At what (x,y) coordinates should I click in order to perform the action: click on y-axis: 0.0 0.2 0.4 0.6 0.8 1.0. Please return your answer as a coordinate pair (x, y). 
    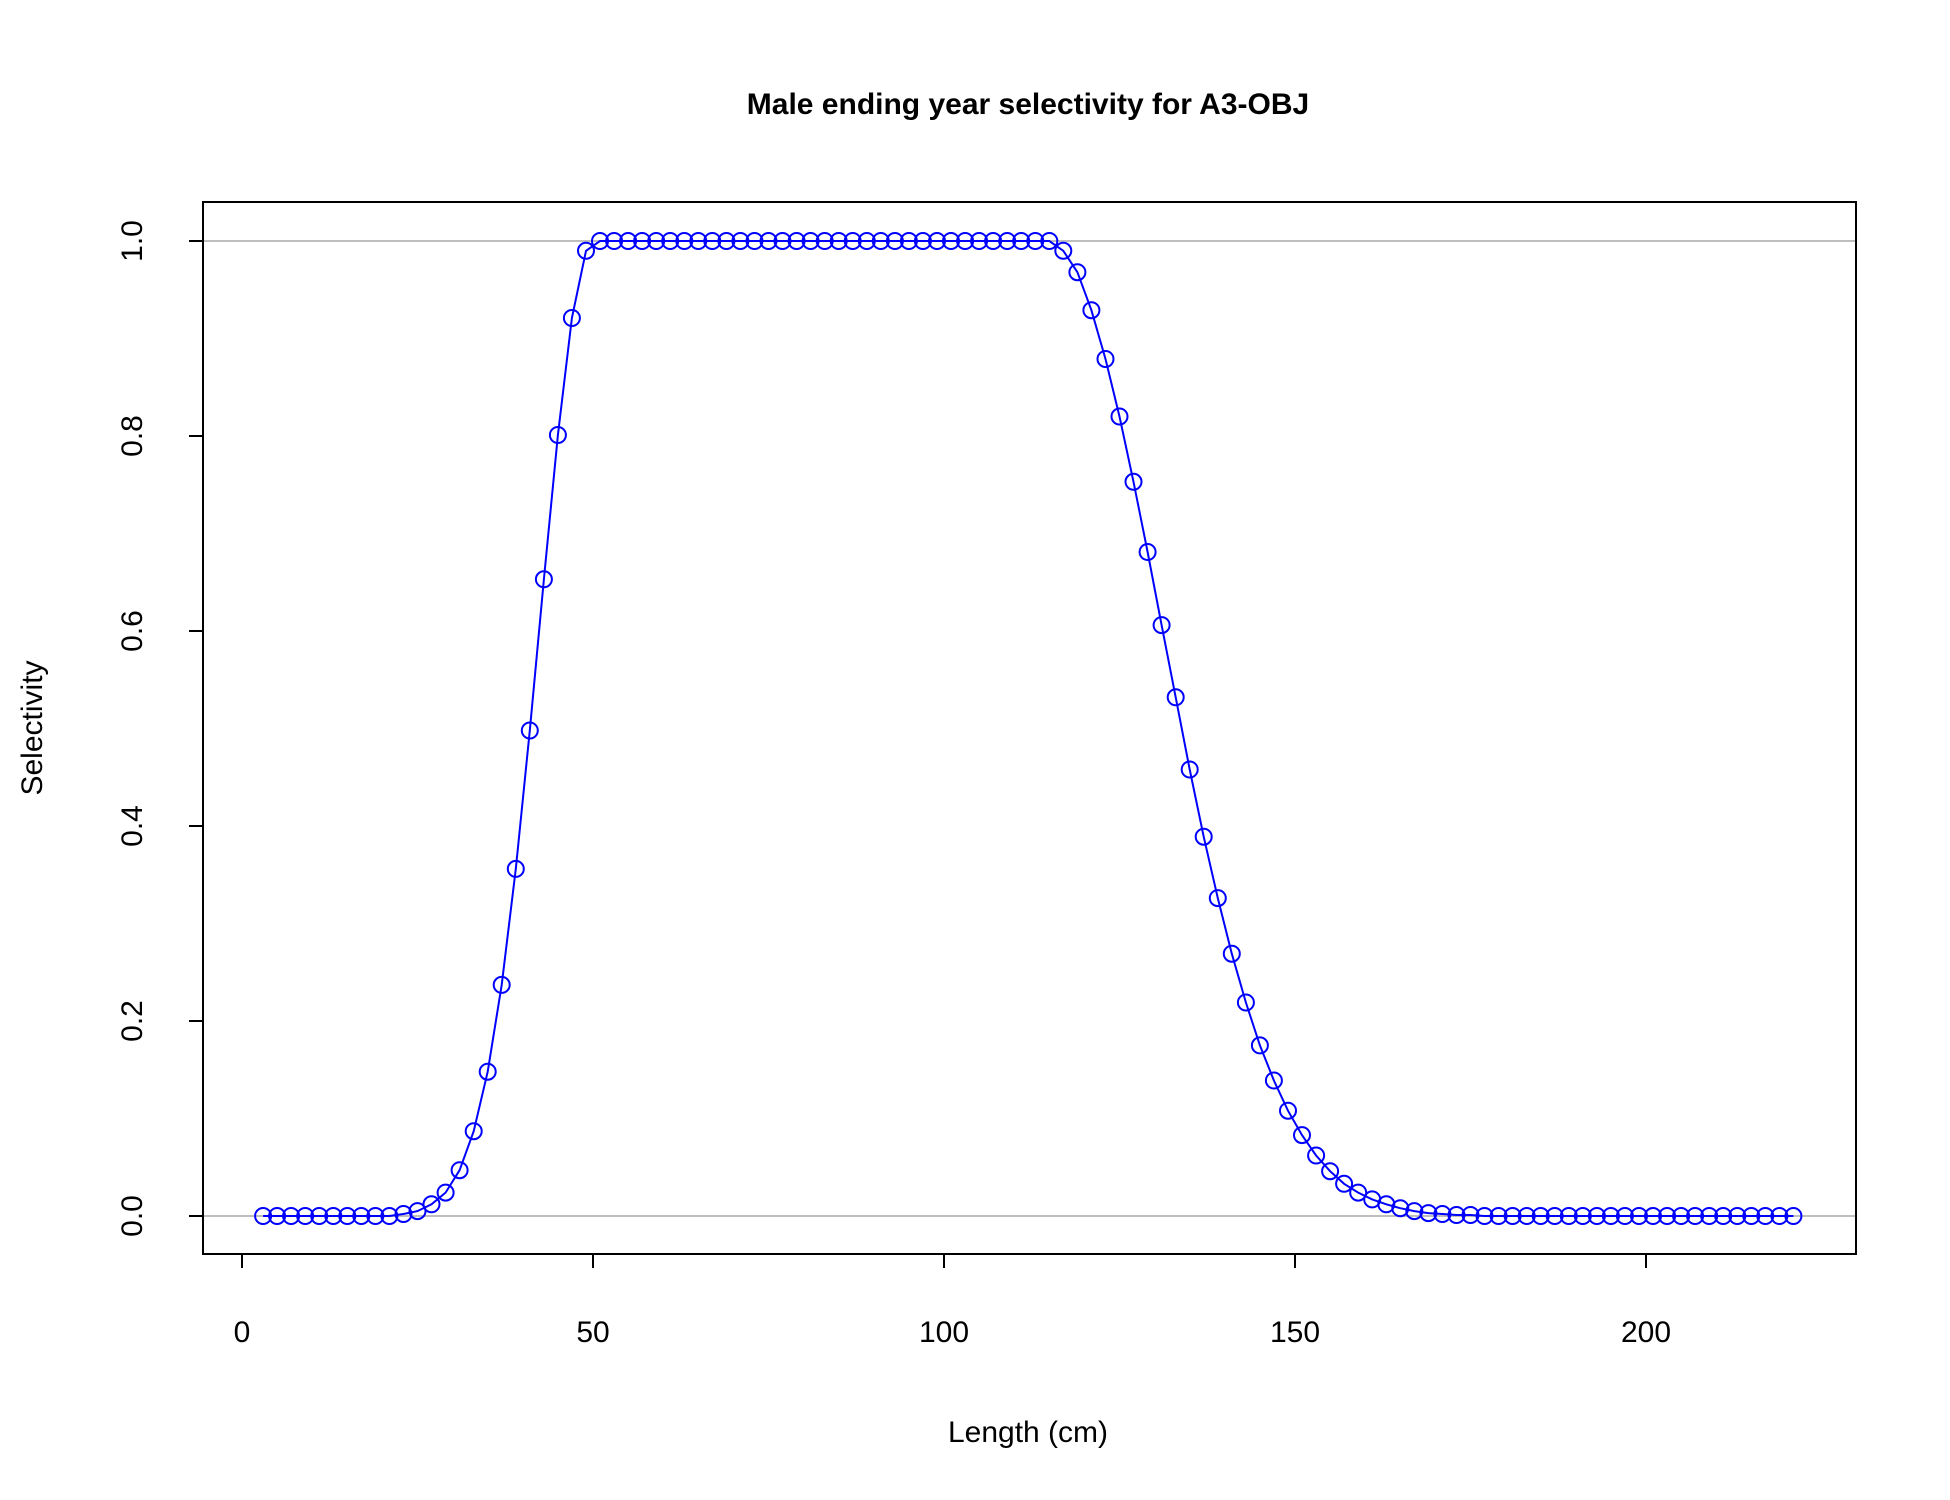
    Looking at the image, I should click on (160, 728).